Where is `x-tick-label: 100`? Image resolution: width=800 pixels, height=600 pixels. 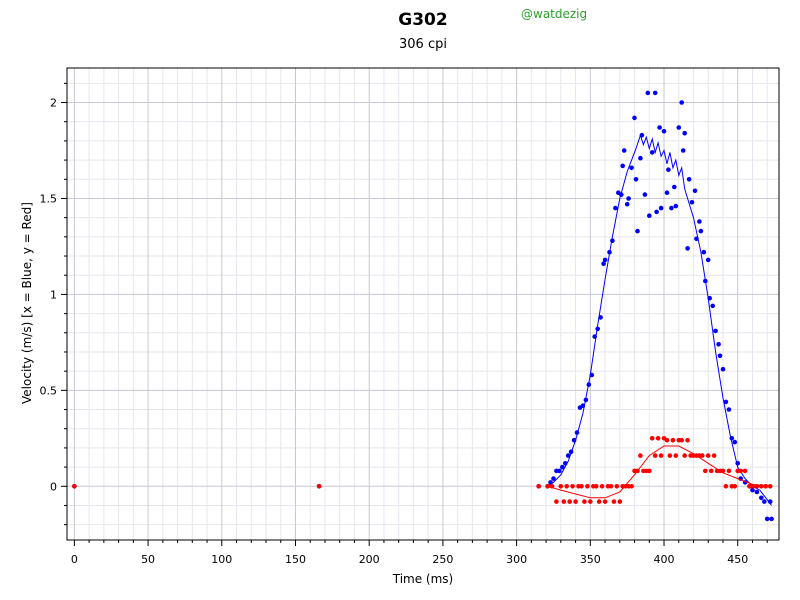 x-tick-label: 100 is located at coordinates (221, 559).